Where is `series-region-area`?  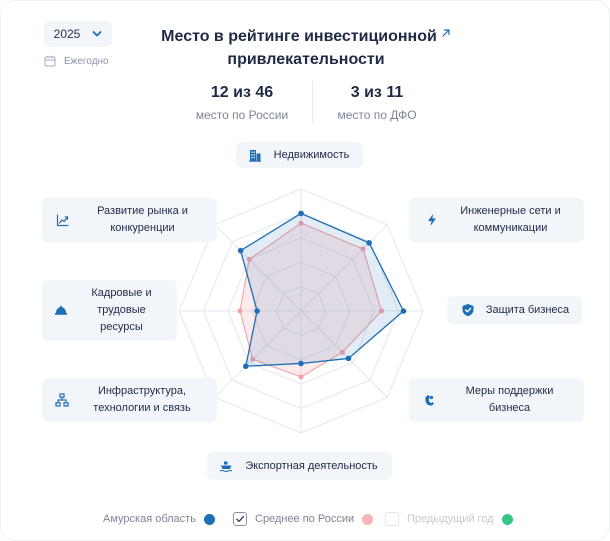 series-region-area is located at coordinates (322, 289).